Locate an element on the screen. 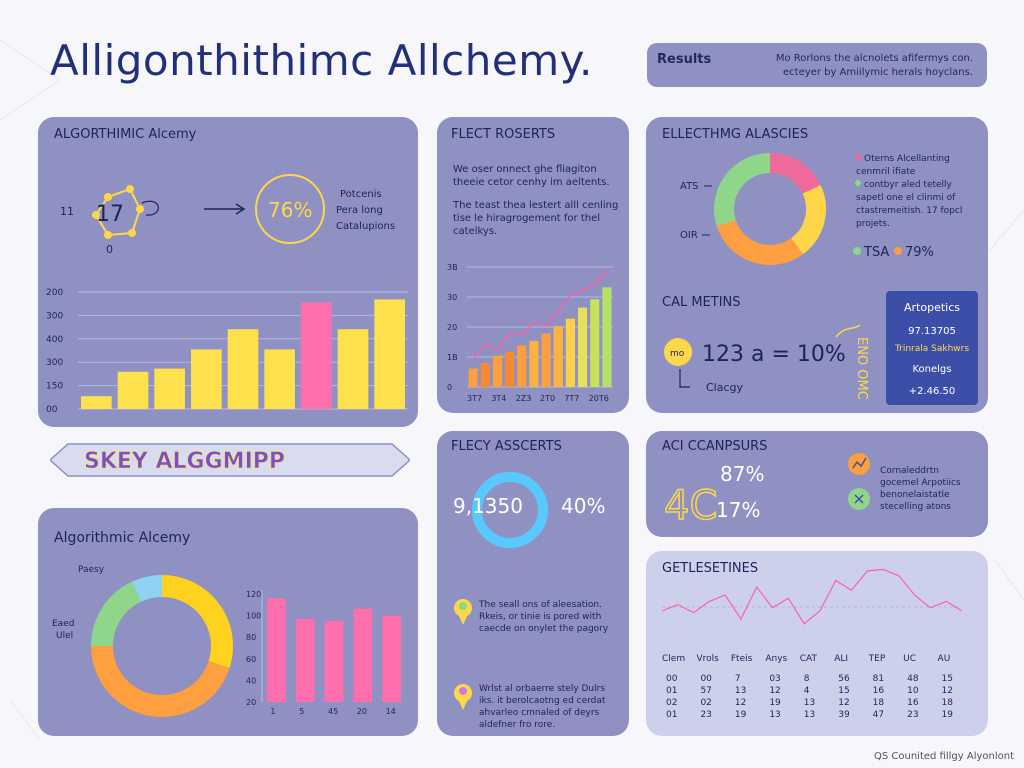 The image size is (1024, 768). table-header-cell: Fteis is located at coordinates (742, 659).